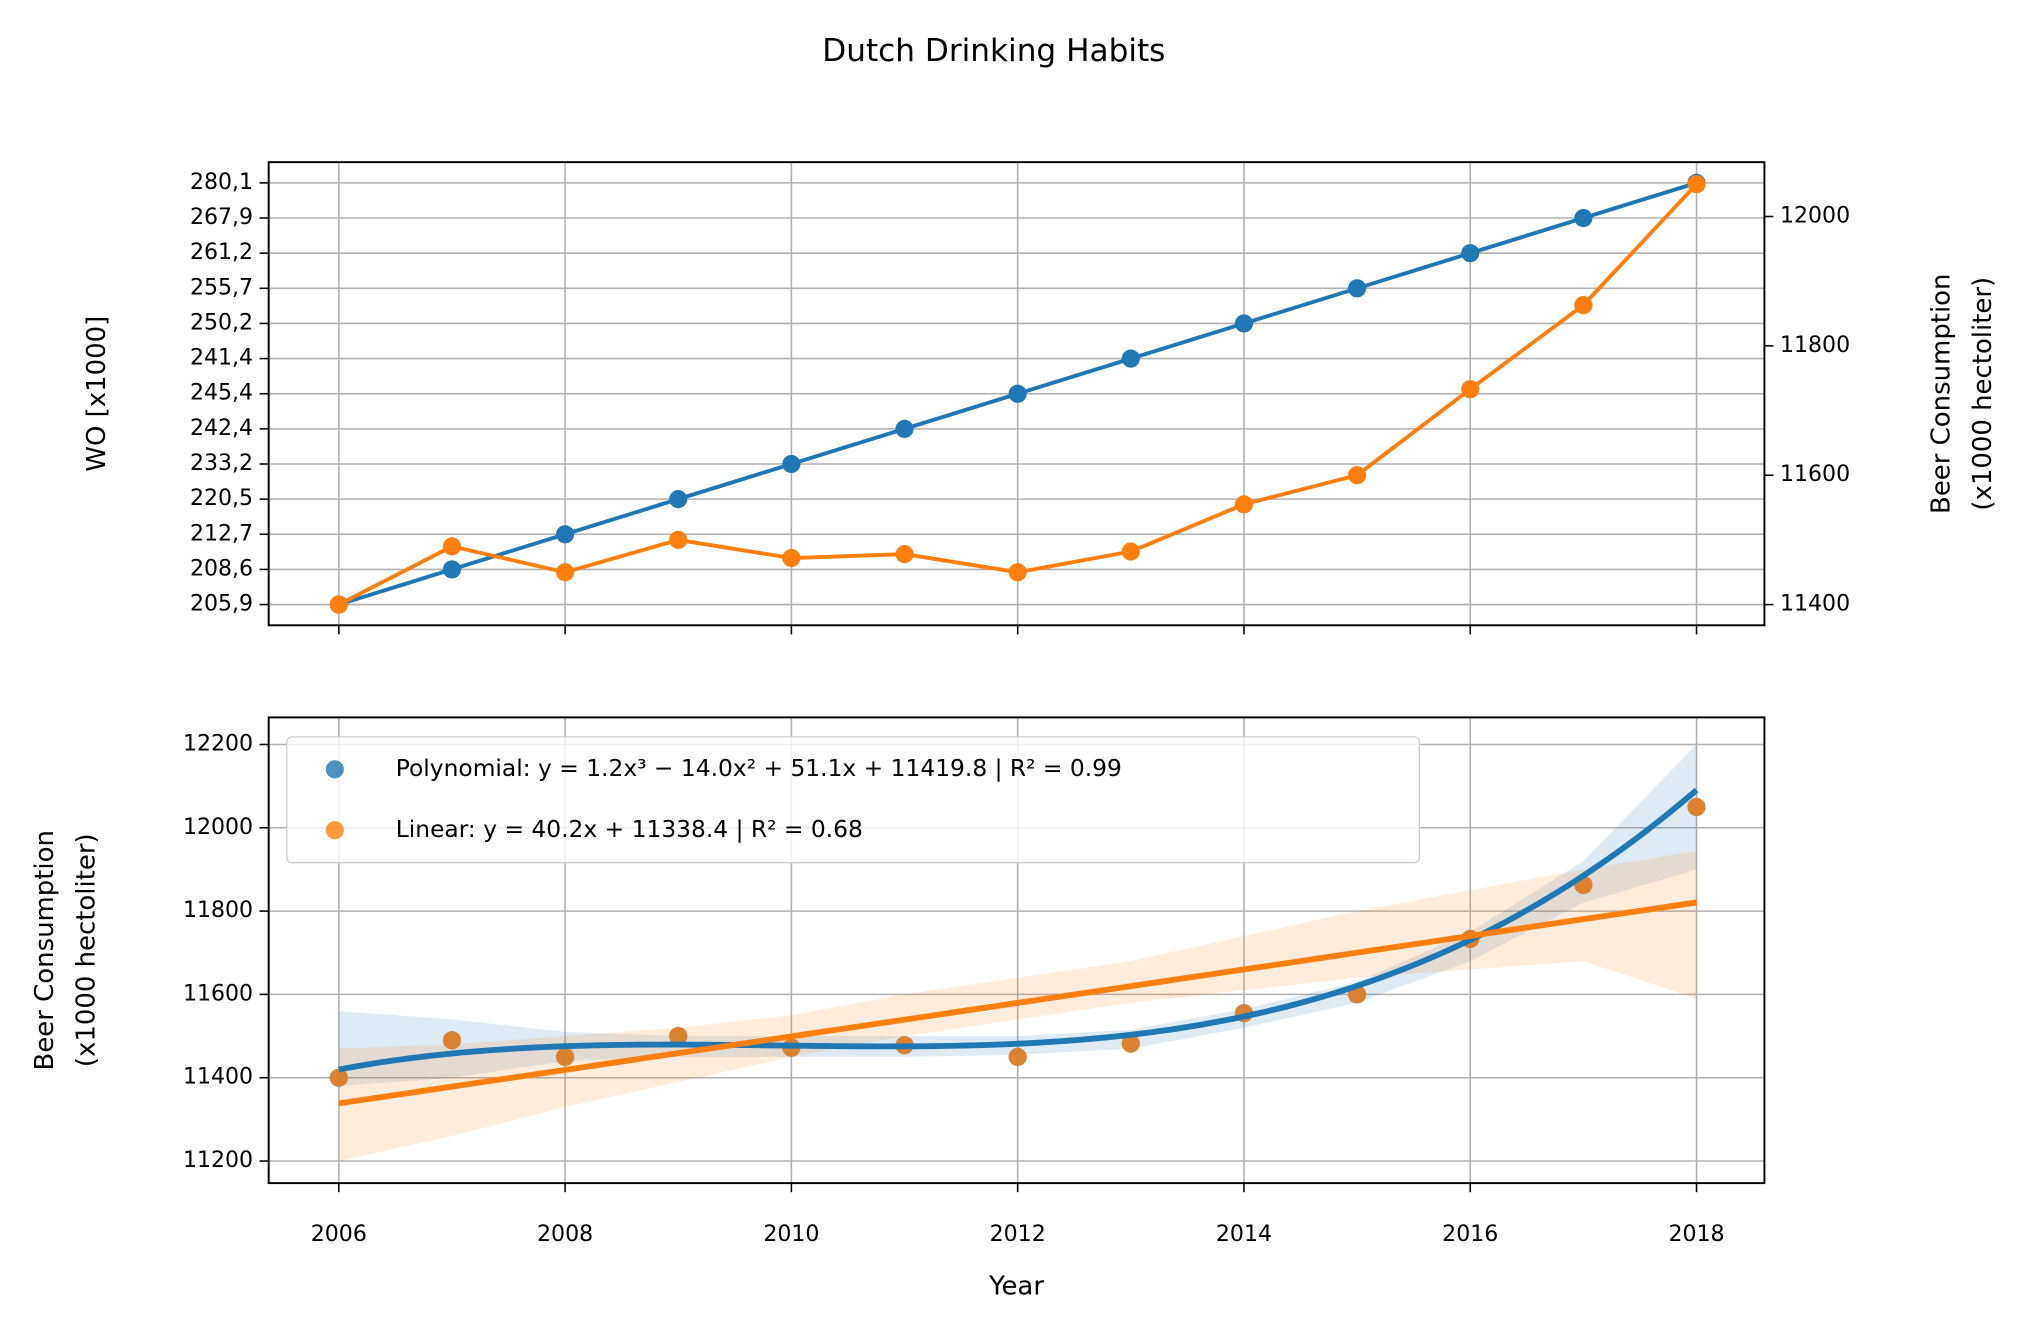  What do you see at coordinates (221, 358) in the screenshot?
I see `y-tick-label: 241,4` at bounding box center [221, 358].